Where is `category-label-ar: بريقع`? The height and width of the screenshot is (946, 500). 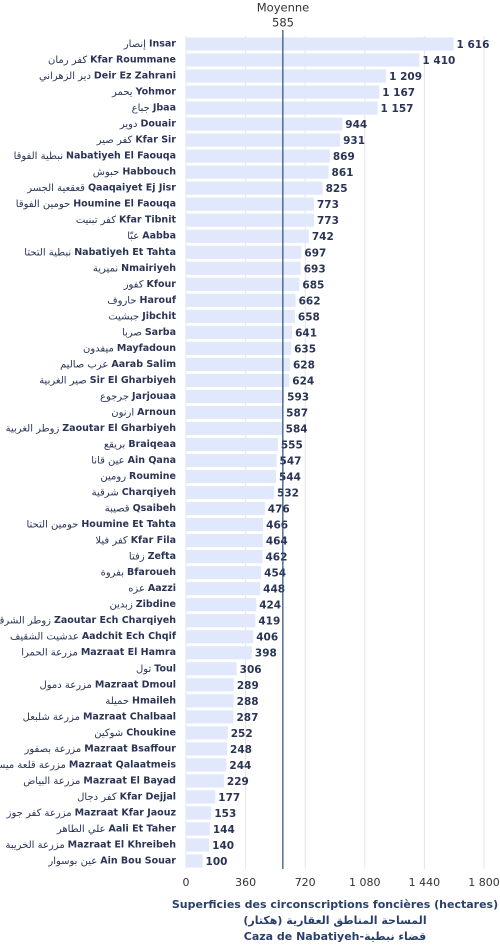 category-label-ar: بريقع is located at coordinates (114, 444).